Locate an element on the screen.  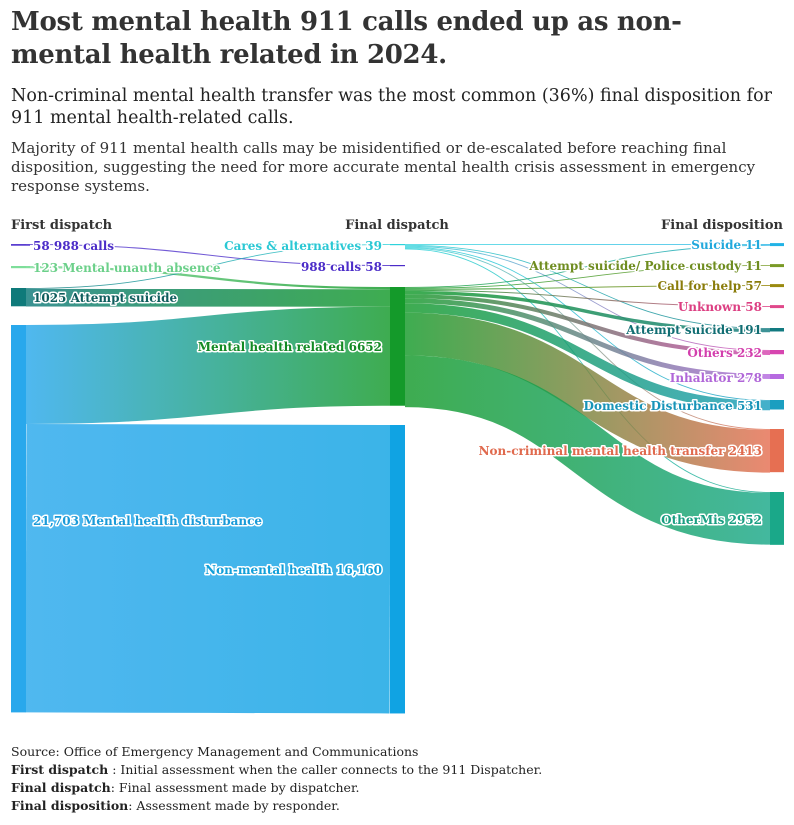
node-mhr is located at coordinates (397, 346).